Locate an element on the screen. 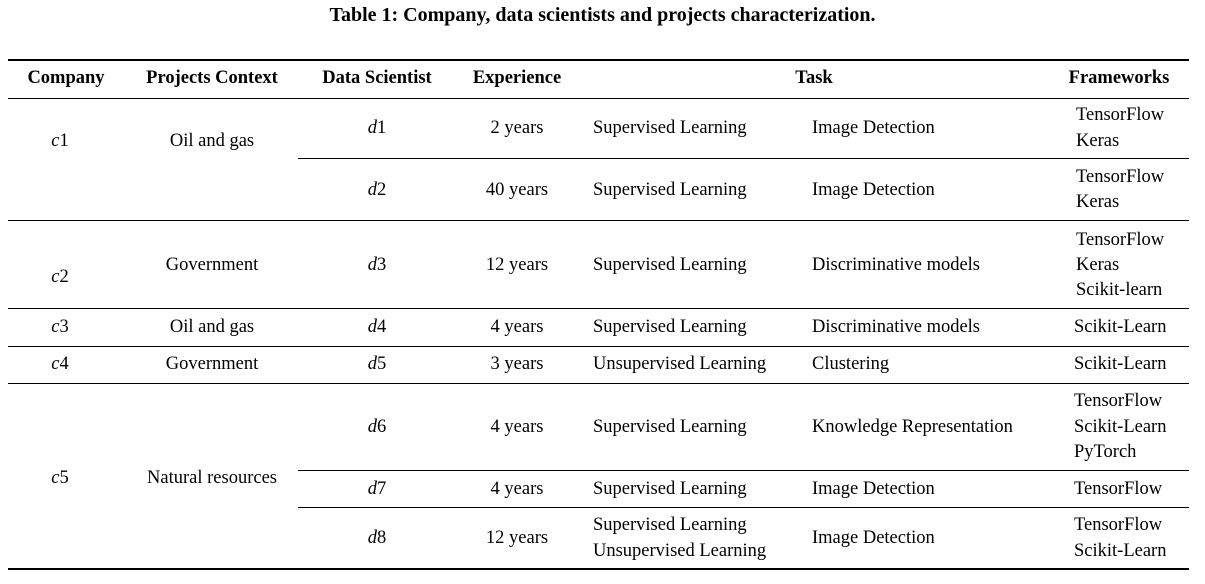 The image size is (1205, 584). header-frameworks: Frameworks is located at coordinates (1119, 78).